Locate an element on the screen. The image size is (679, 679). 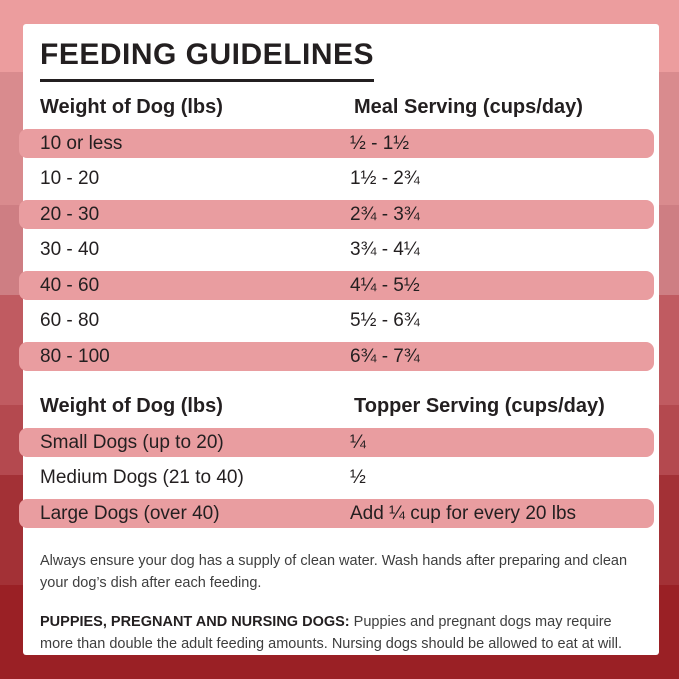
serving-cell: 1½ - 2¾ is located at coordinates (385, 178).